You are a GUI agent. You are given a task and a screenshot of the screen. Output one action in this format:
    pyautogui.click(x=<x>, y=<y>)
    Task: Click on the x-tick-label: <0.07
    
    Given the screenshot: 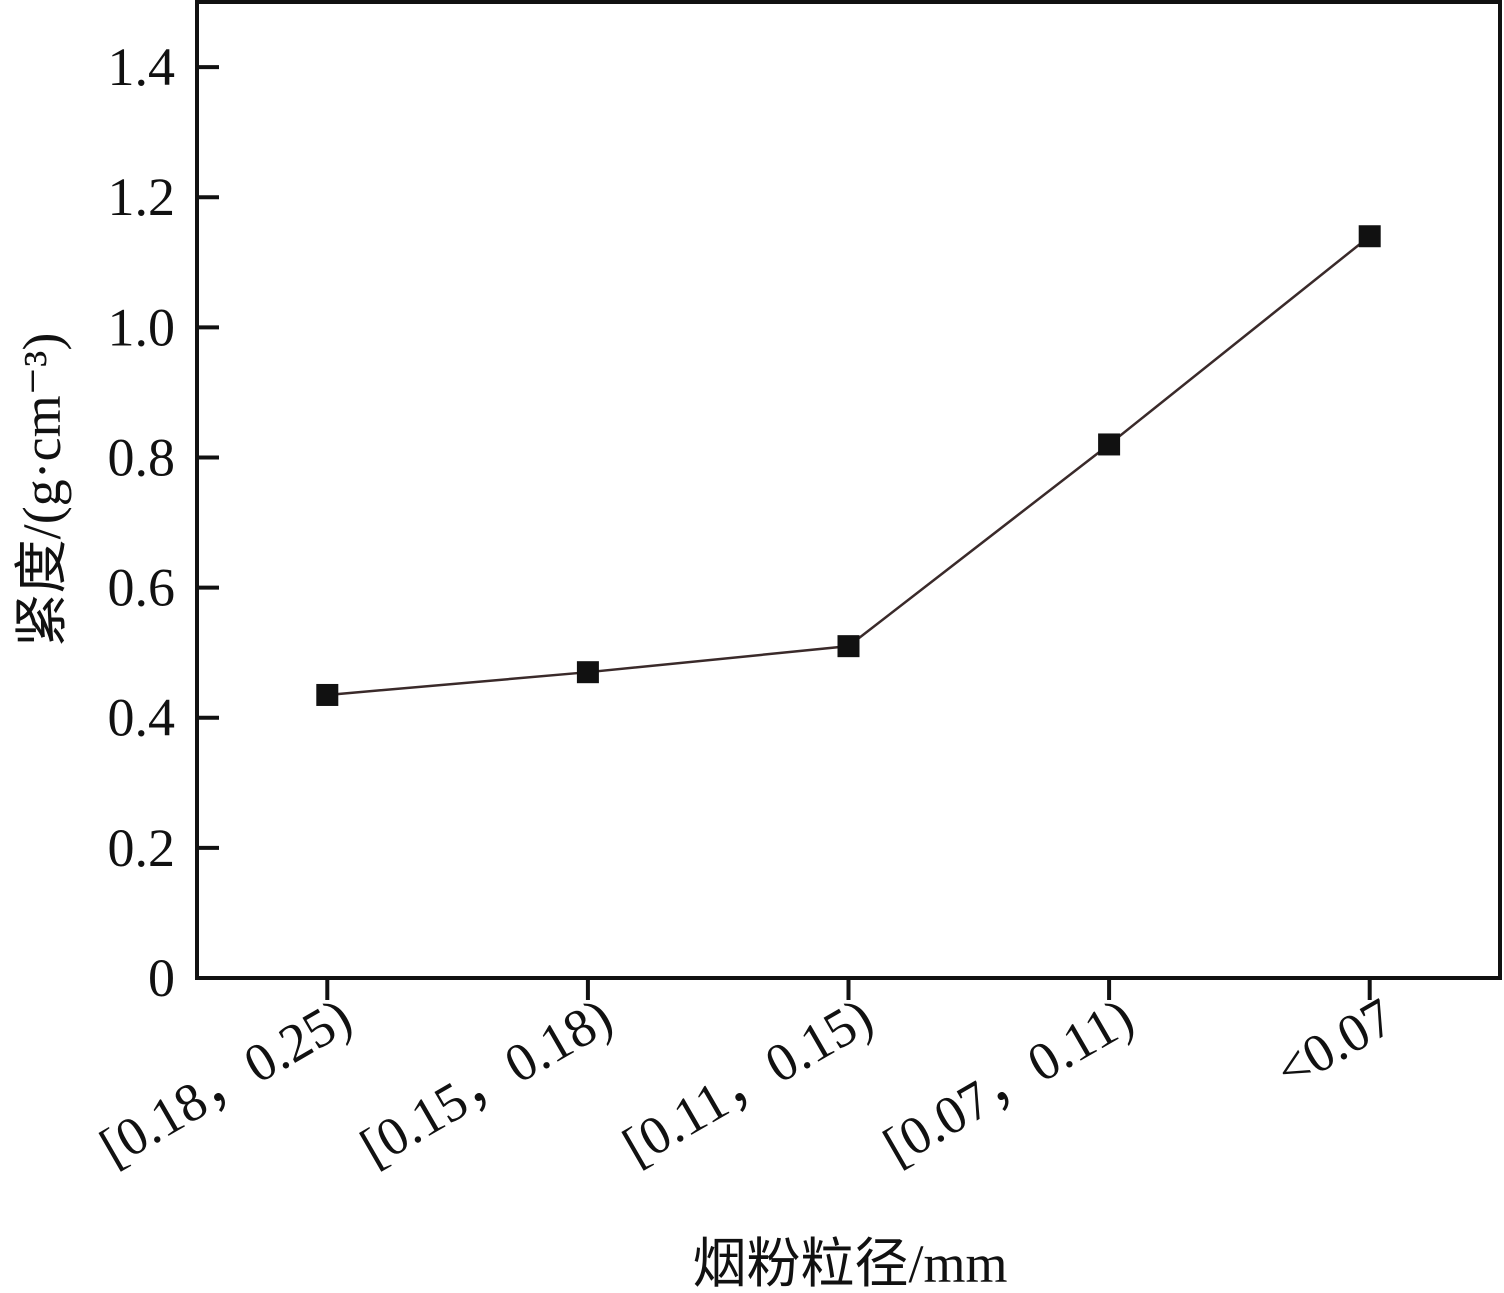 What is the action you would take?
    pyautogui.click(x=1334, y=1043)
    